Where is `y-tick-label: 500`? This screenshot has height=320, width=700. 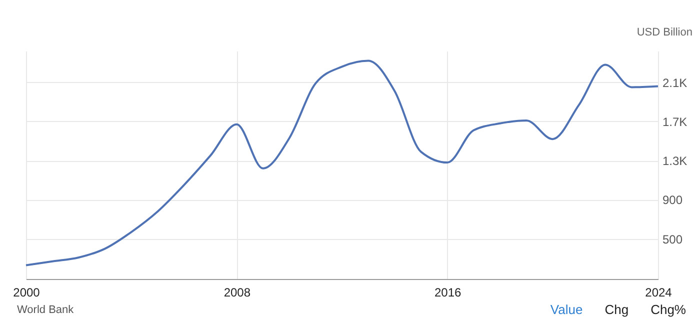
y-tick-label: 500 is located at coordinates (672, 239).